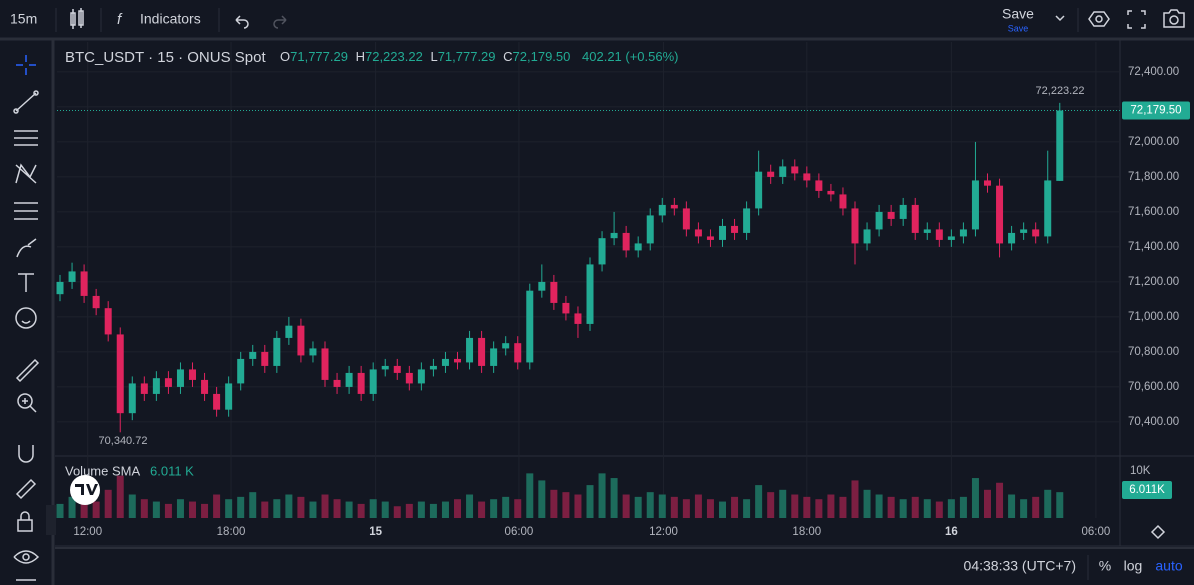  I want to click on y-tick-label: 72,400.00, so click(1153, 72).